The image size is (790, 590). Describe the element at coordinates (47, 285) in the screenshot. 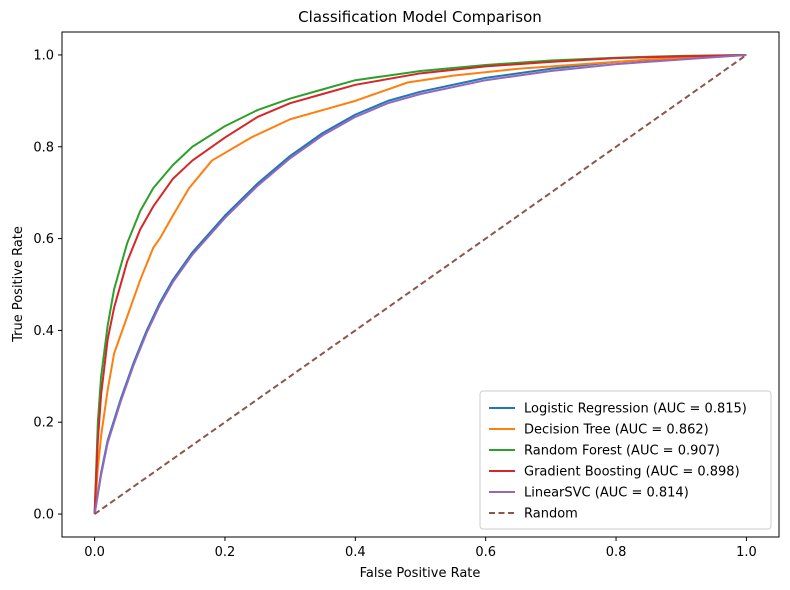

I see `y-axis-ticks: 0.0 0.2 0.4 0.6 0.8 1.0` at that location.